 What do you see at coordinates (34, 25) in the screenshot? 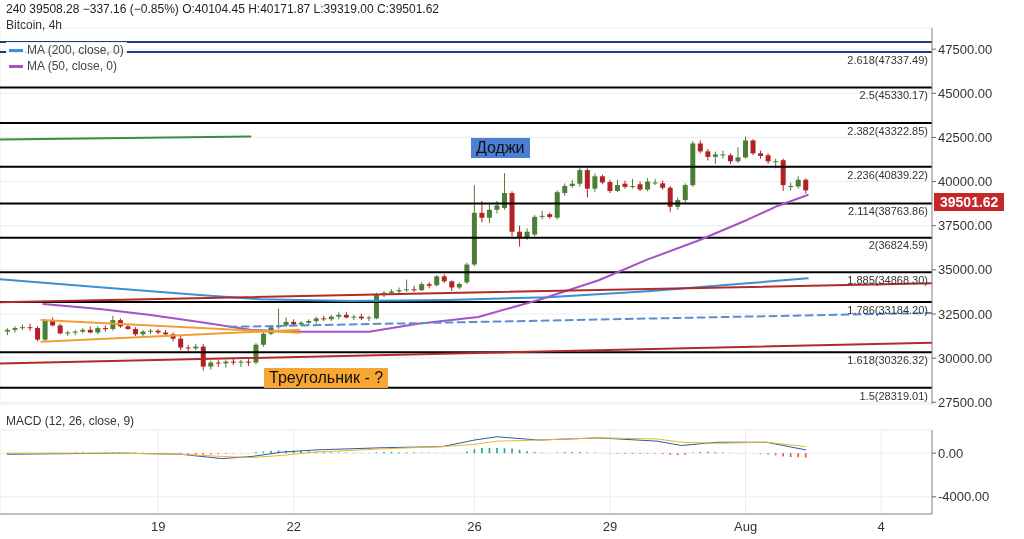
I see `chart-title: Bitcoin, 4h` at bounding box center [34, 25].